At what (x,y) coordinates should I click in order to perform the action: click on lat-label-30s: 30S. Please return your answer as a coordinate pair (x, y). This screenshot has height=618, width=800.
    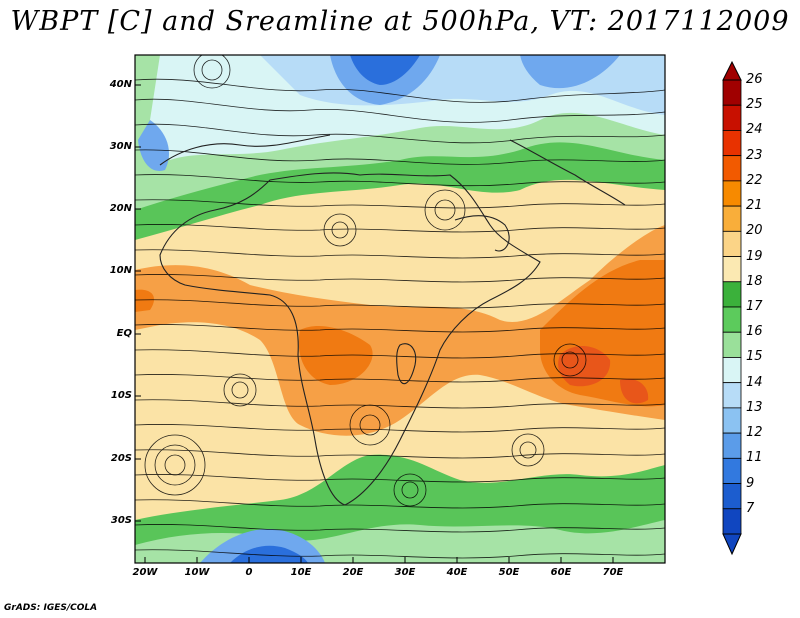
    Looking at the image, I should click on (121, 520).